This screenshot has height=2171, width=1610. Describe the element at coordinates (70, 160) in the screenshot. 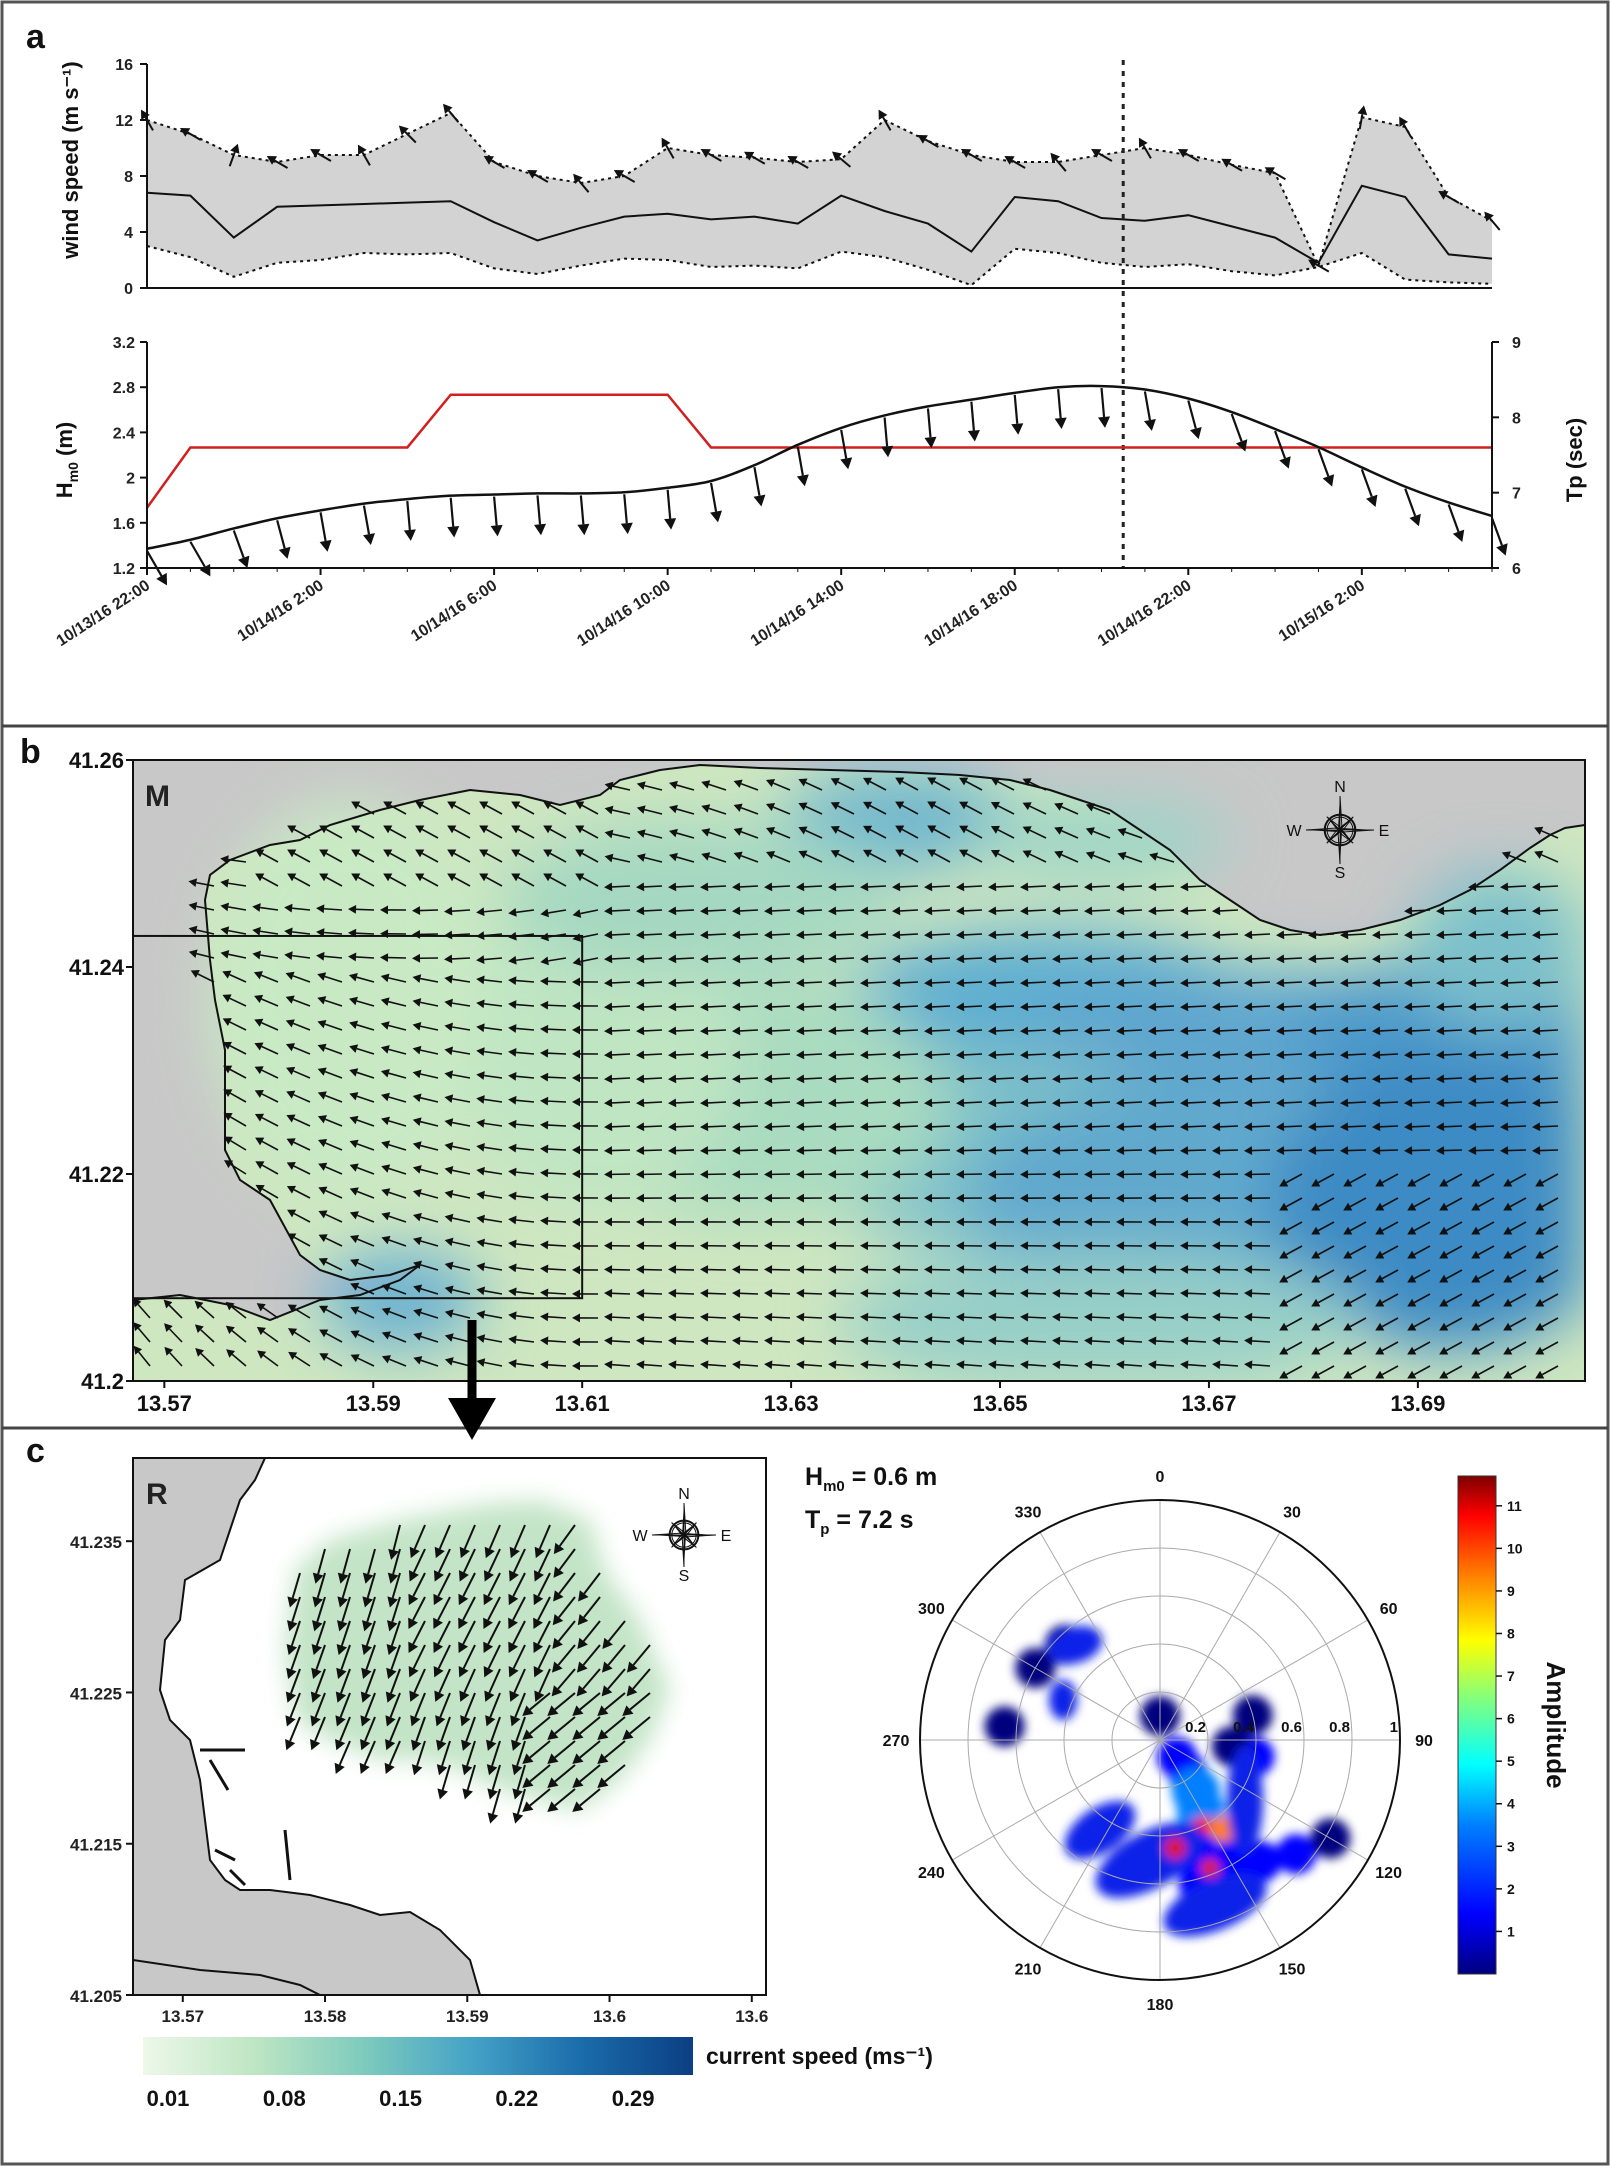

I see `wind-y-label: wind speed (m s⁻¹)` at that location.